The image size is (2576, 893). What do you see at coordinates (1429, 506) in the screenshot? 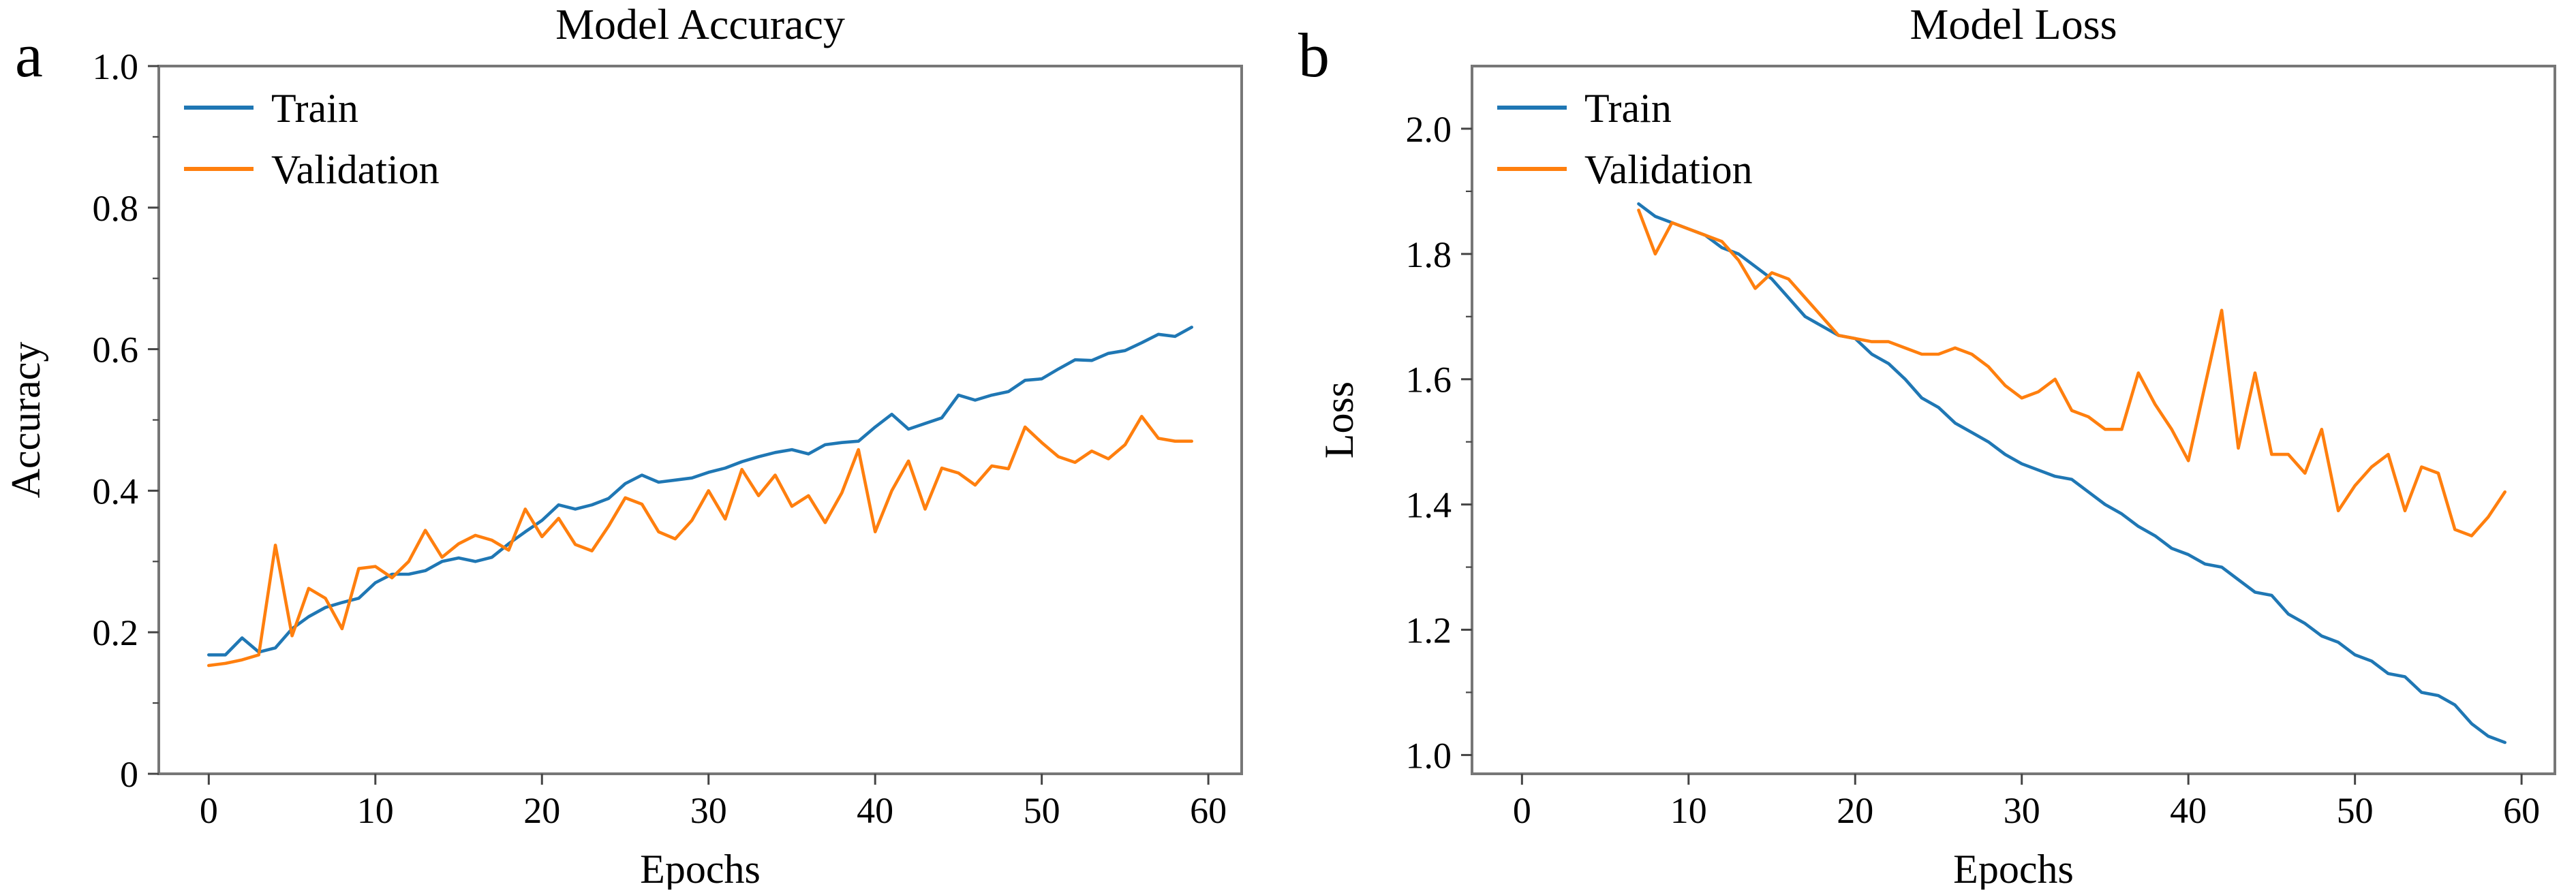
I see `y-tick-label: 1.4` at bounding box center [1429, 506].